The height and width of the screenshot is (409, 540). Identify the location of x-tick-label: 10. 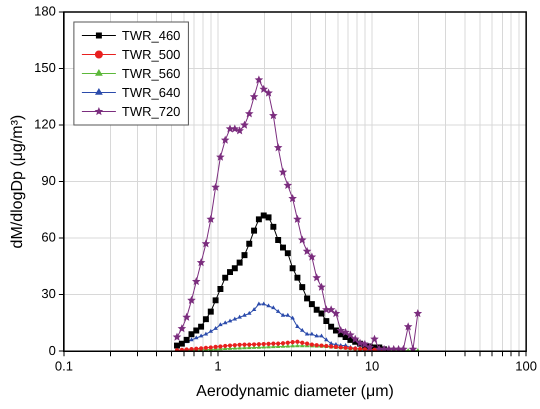
(372, 366).